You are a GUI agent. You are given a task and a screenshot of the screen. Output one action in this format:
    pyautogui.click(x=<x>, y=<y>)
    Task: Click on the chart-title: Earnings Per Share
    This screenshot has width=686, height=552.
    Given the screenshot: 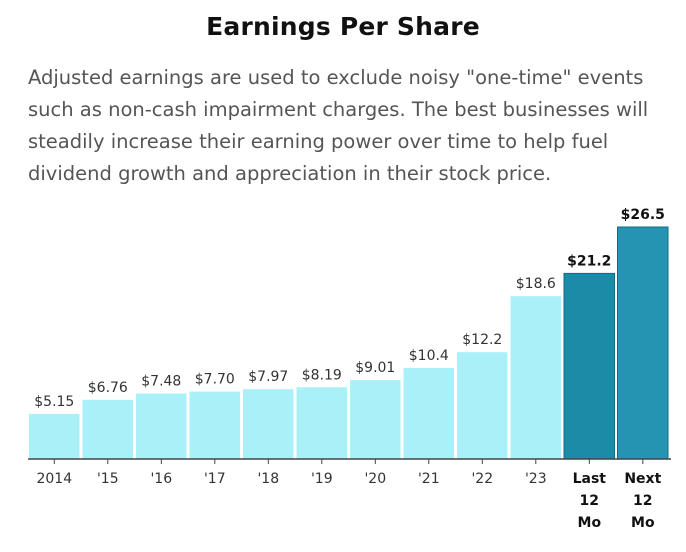 What is the action you would take?
    pyautogui.click(x=343, y=26)
    